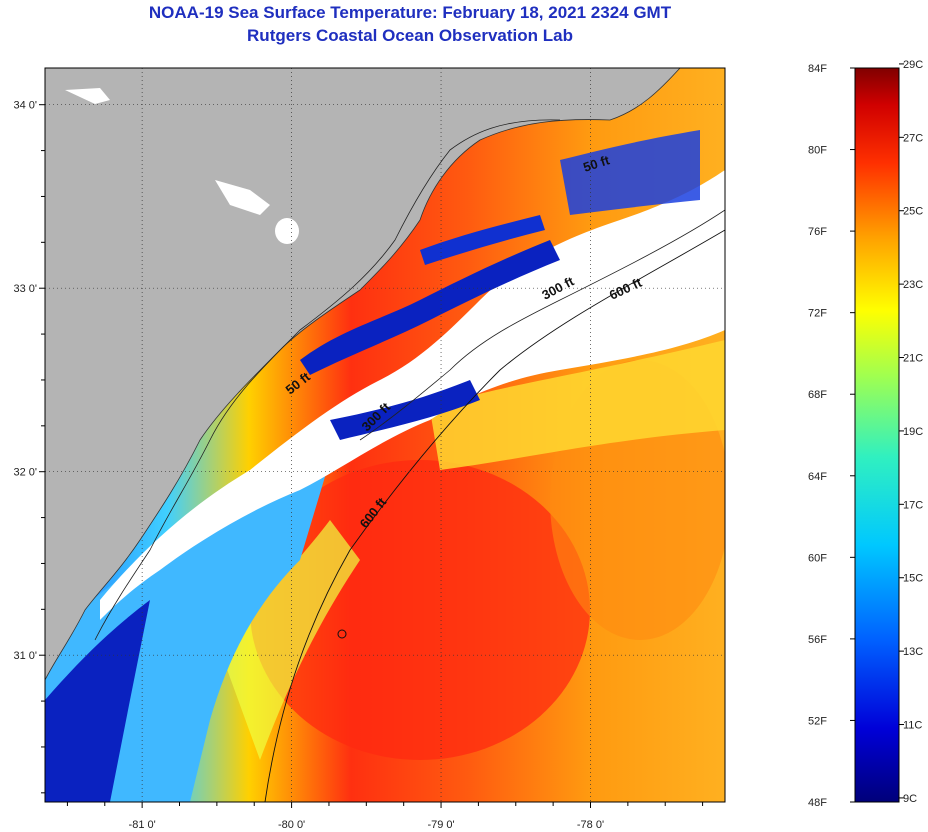 This screenshot has height=832, width=928. What do you see at coordinates (290, 640) in the screenshot?
I see `shelf-front` at bounding box center [290, 640].